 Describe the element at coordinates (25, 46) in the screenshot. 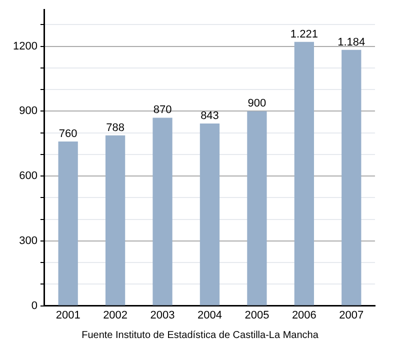

I see `y-tick-label: 1200` at that location.